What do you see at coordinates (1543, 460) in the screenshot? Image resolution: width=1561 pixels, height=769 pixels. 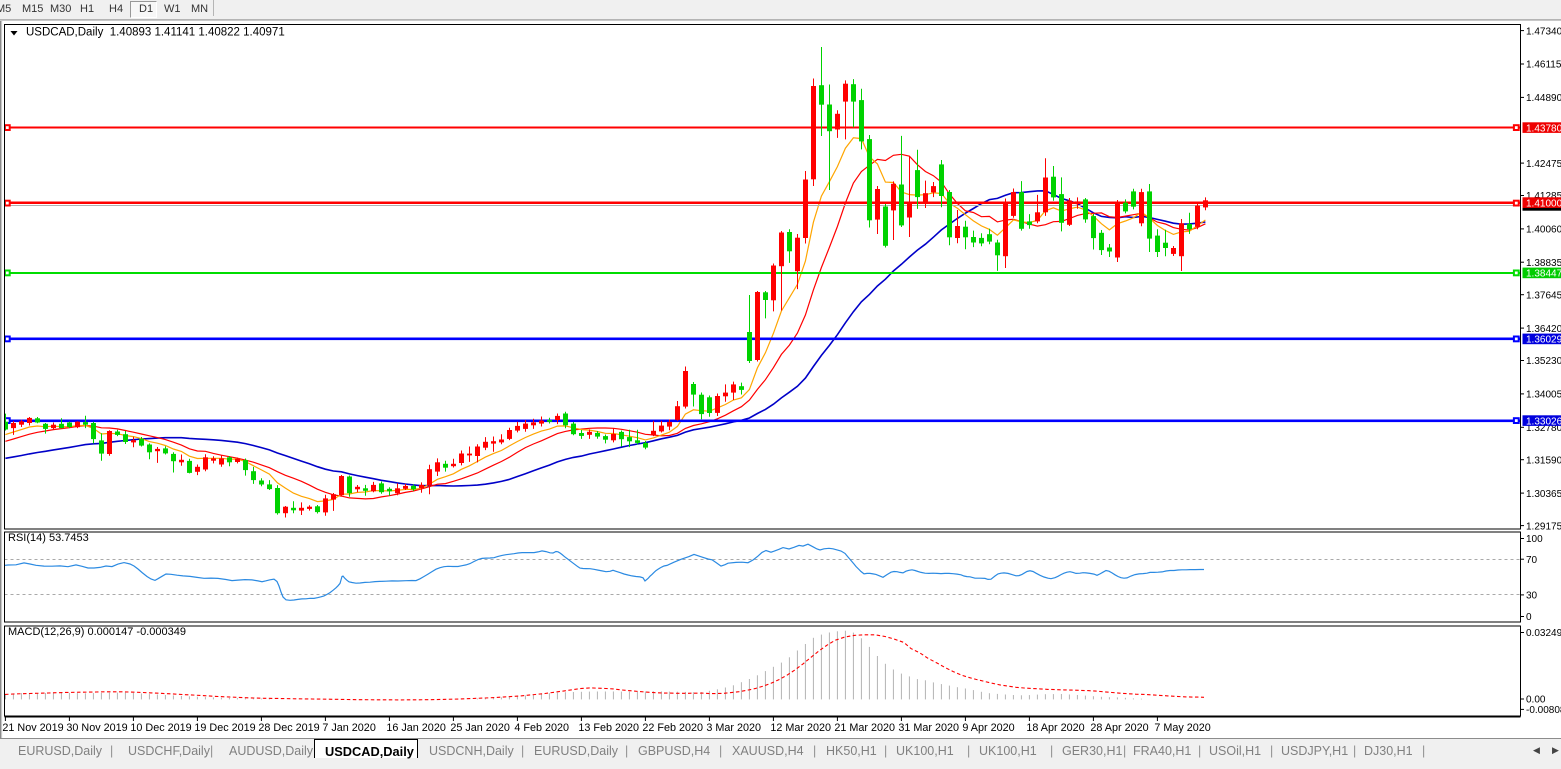 I see `svg-text: 1.31590` at bounding box center [1543, 460].